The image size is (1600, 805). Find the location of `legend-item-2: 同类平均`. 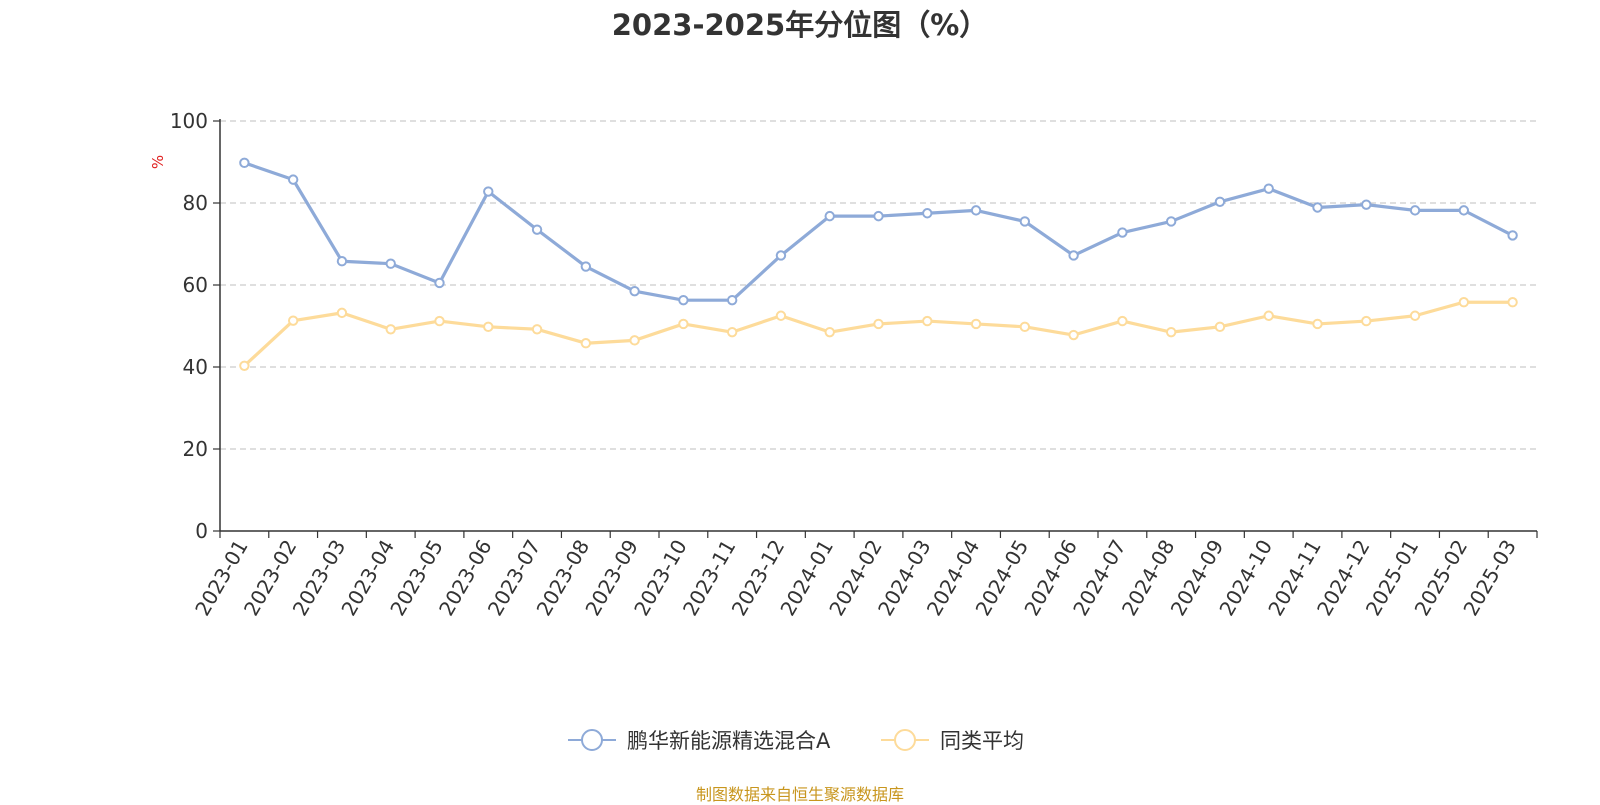

legend-item-2: 同类平均 is located at coordinates (952, 741).